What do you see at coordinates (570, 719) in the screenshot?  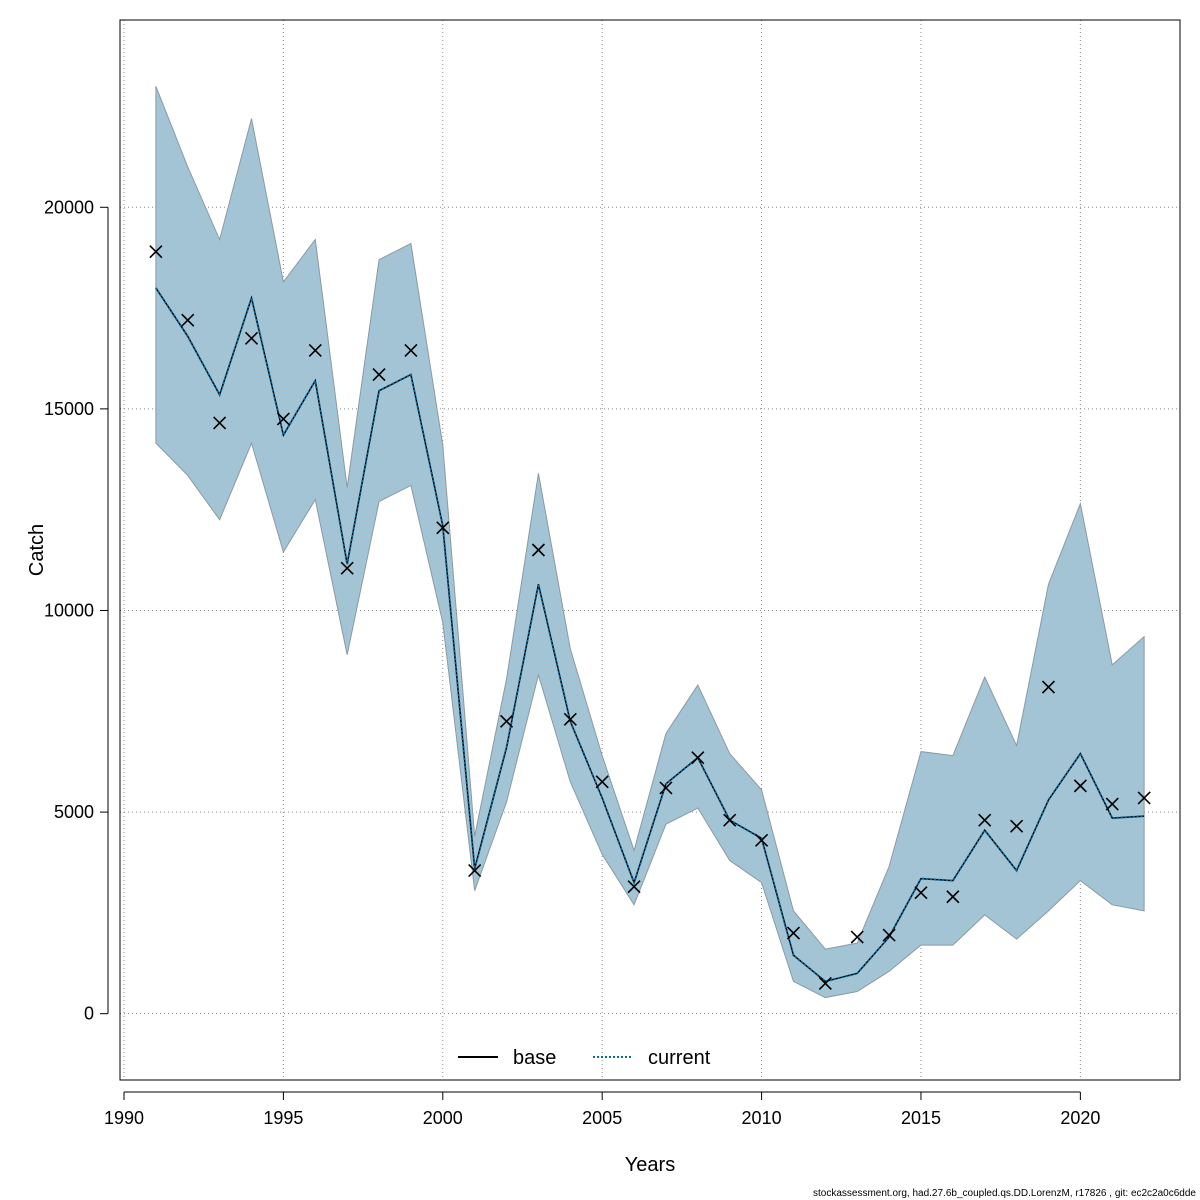 I see `observed-point-2004` at bounding box center [570, 719].